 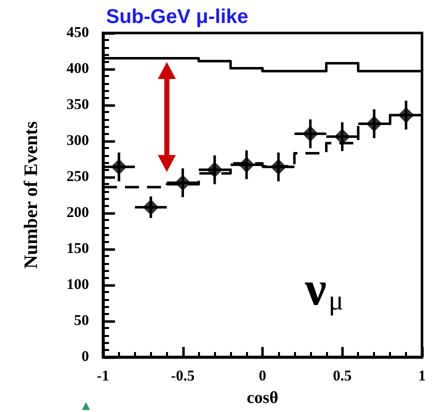 What do you see at coordinates (77, 141) in the screenshot?
I see `y-tick-label: 300` at bounding box center [77, 141].